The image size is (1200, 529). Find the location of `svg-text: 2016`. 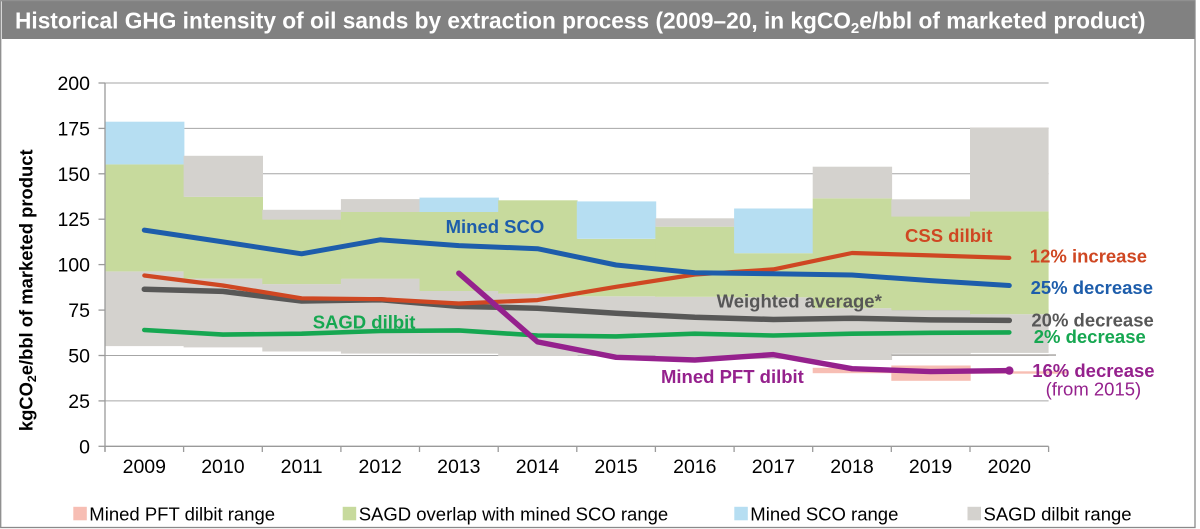

svg-text: 2016 is located at coordinates (694, 467).